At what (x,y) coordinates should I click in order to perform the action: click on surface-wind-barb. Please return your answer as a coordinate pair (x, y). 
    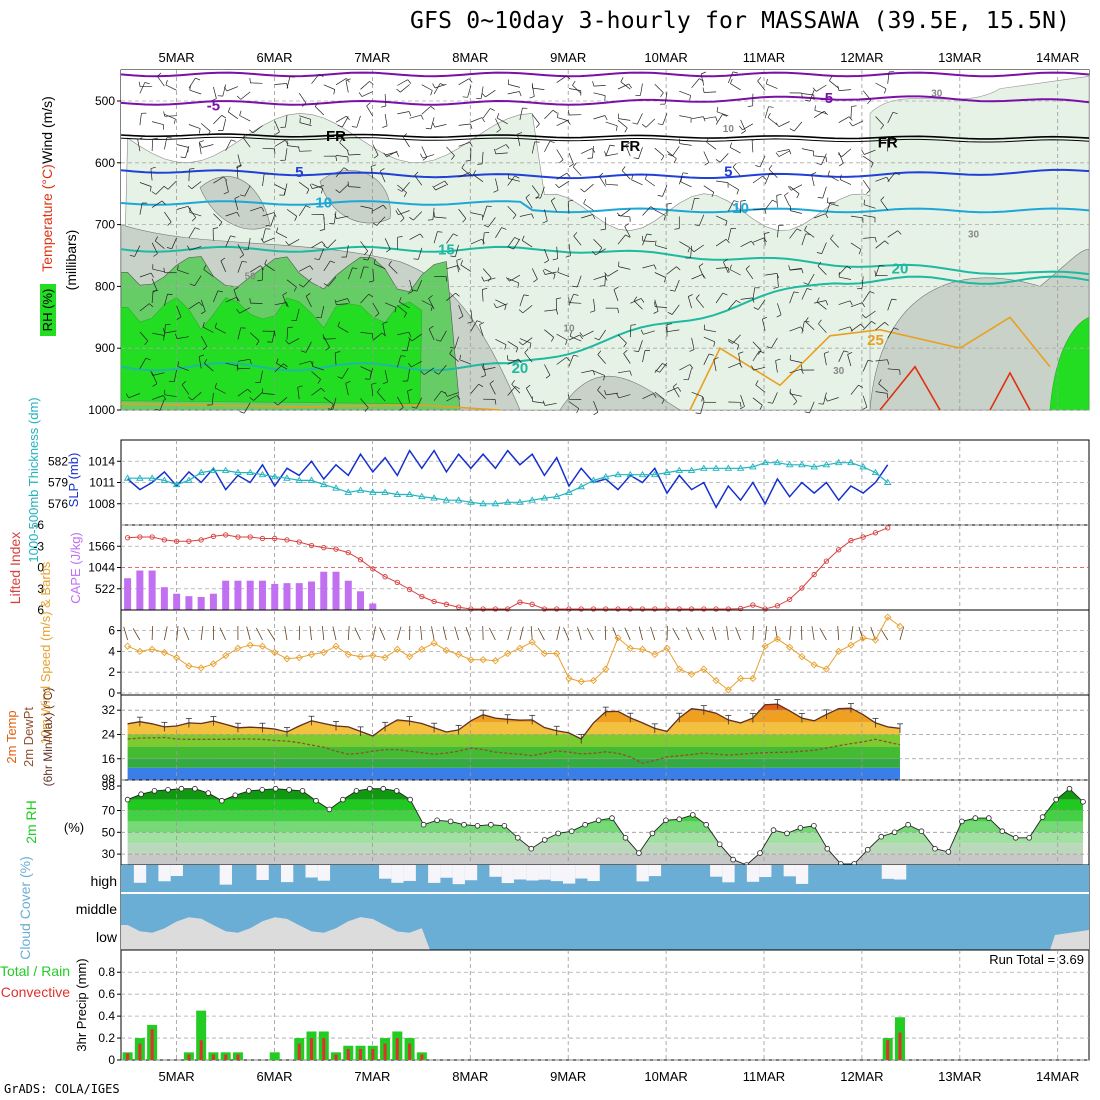
    Looking at the image, I should click on (766, 633).